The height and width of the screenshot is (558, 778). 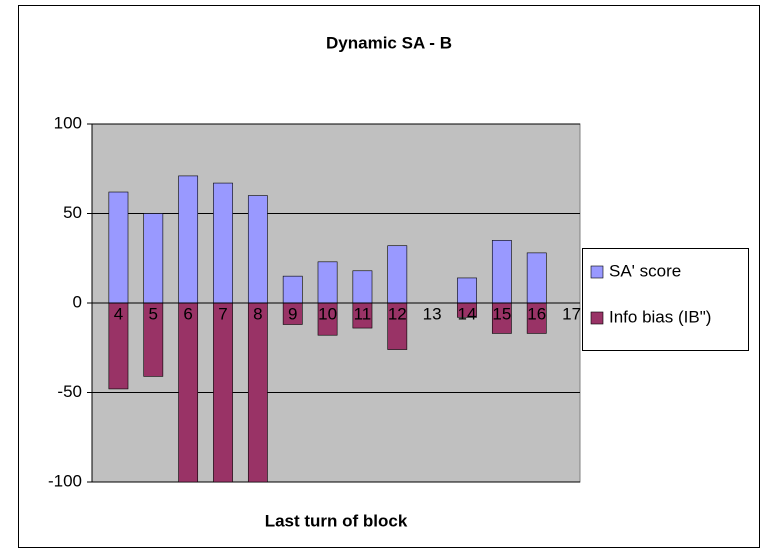 What do you see at coordinates (222, 313) in the screenshot?
I see `x-tick-label: 7` at bounding box center [222, 313].